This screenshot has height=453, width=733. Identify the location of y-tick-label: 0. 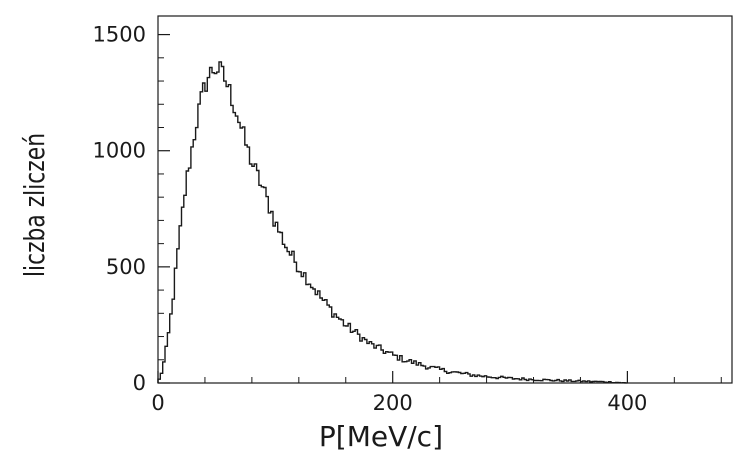
(139, 383).